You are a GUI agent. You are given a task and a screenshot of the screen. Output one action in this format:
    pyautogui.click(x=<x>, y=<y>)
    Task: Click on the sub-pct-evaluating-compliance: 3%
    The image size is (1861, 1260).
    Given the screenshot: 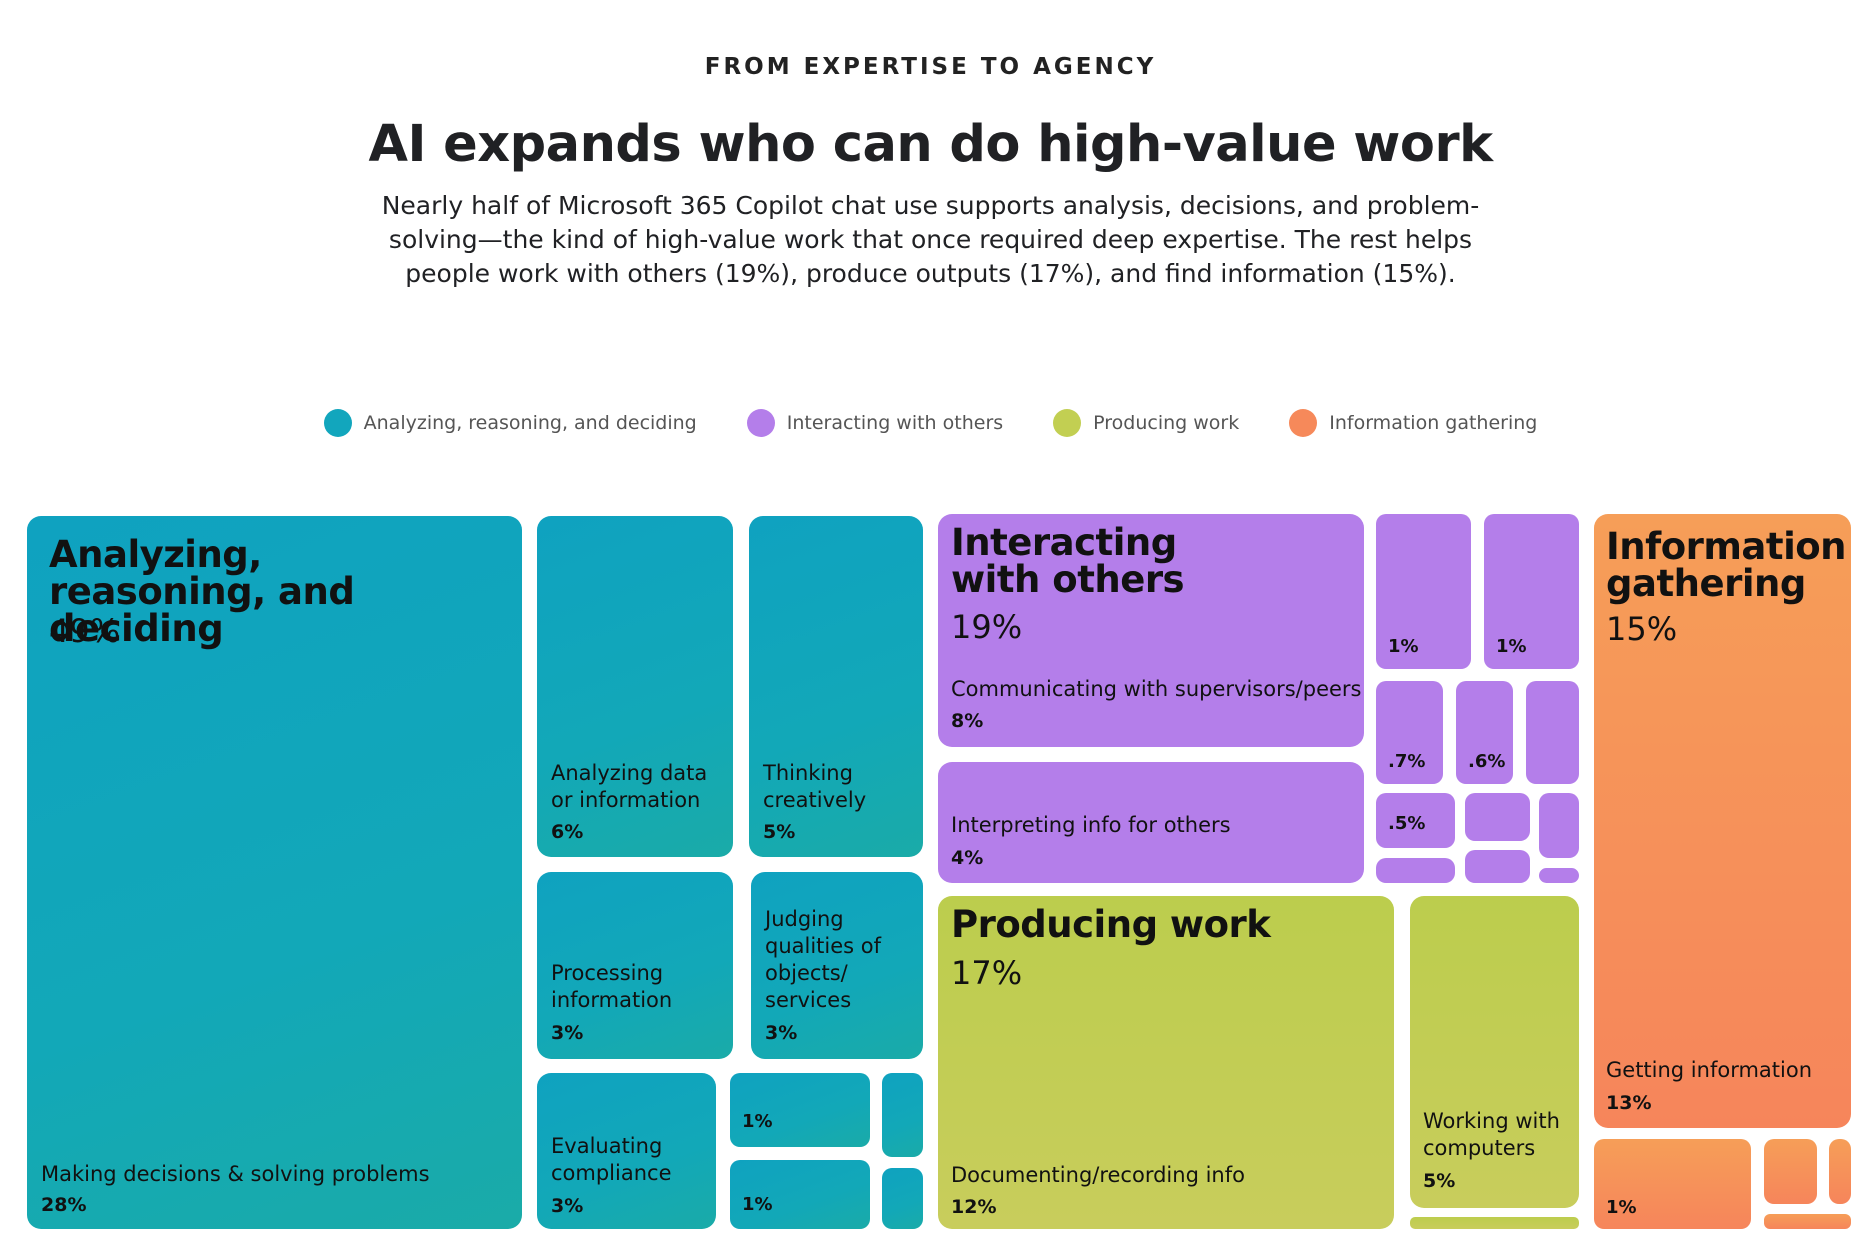 What is the action you would take?
    pyautogui.click(x=567, y=1206)
    